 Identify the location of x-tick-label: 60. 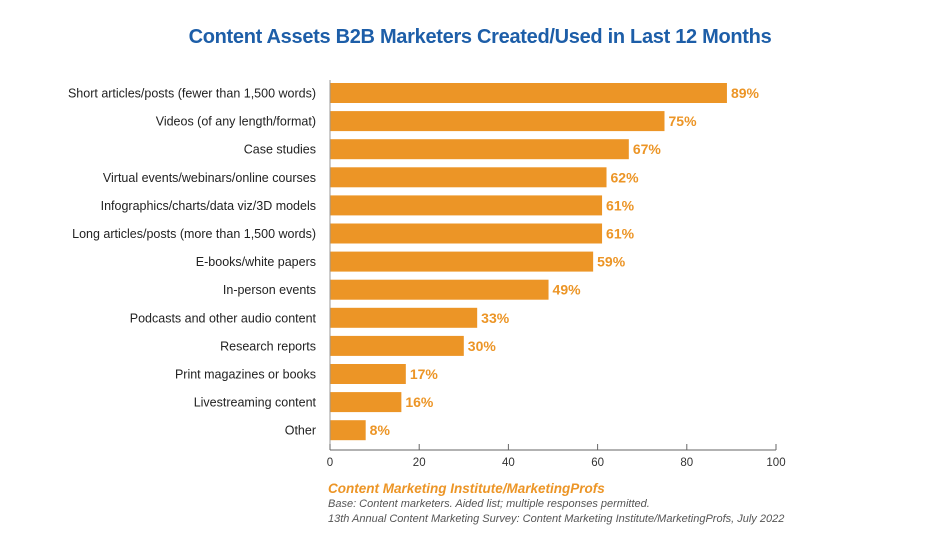
(597, 463).